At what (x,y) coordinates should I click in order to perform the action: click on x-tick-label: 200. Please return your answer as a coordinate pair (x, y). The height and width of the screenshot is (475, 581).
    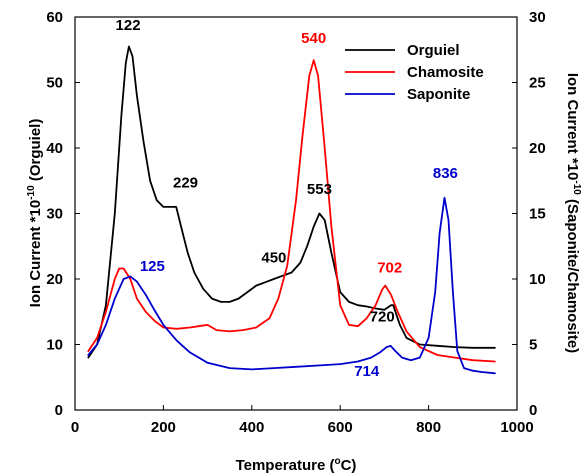
    Looking at the image, I should click on (163, 427).